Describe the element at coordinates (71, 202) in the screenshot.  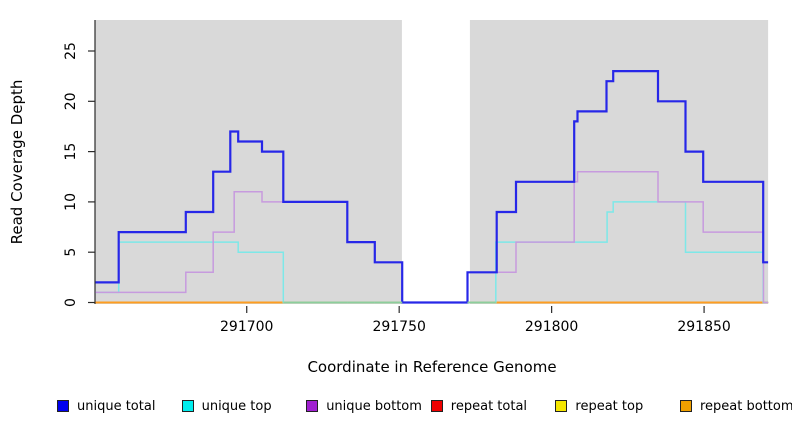
I see `y-tick-label: 10` at that location.